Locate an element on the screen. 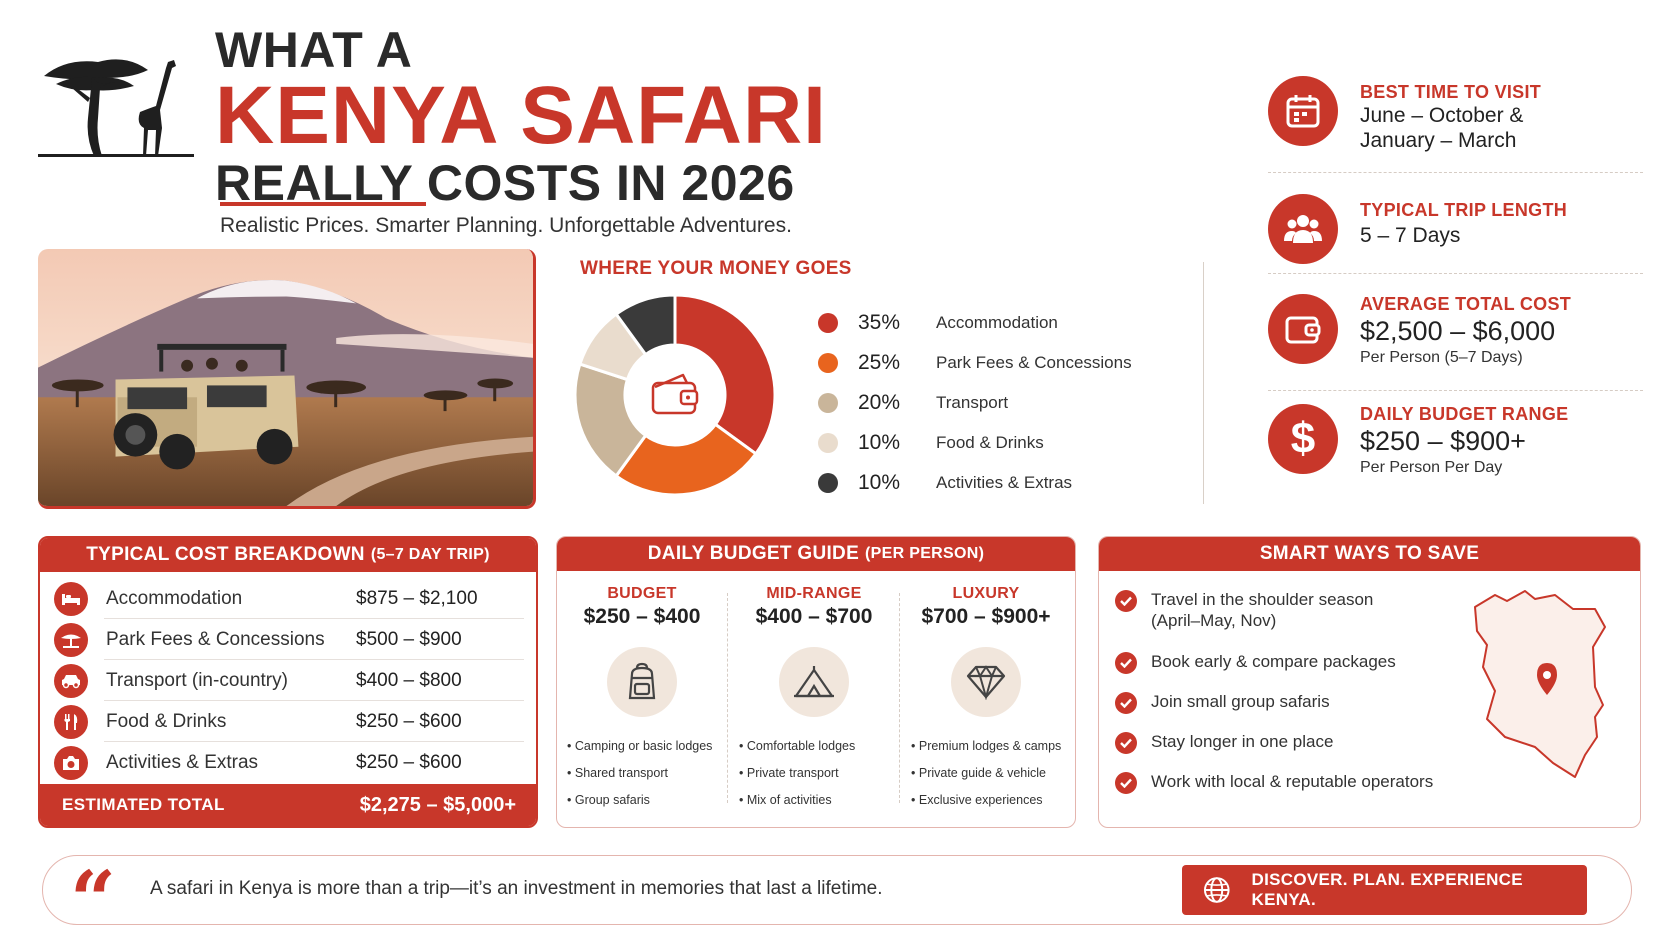 This screenshot has width=1672, height=941. fact-value: January – March is located at coordinates (1438, 140).